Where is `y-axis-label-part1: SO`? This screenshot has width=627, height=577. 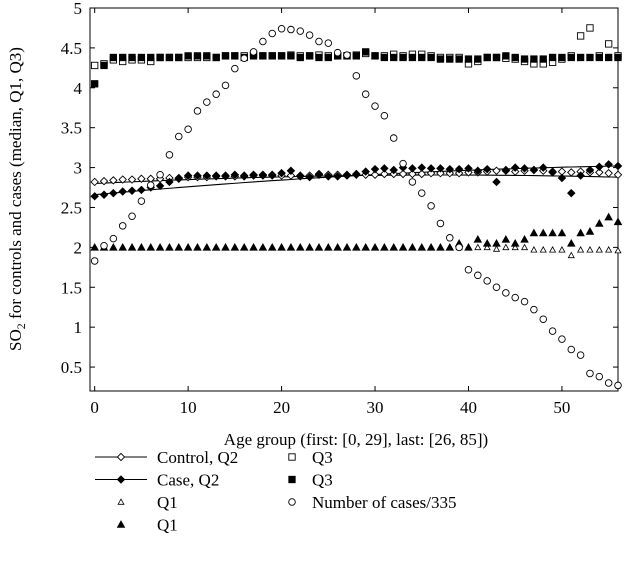 y-axis-label-part1: SO is located at coordinates (15, 340).